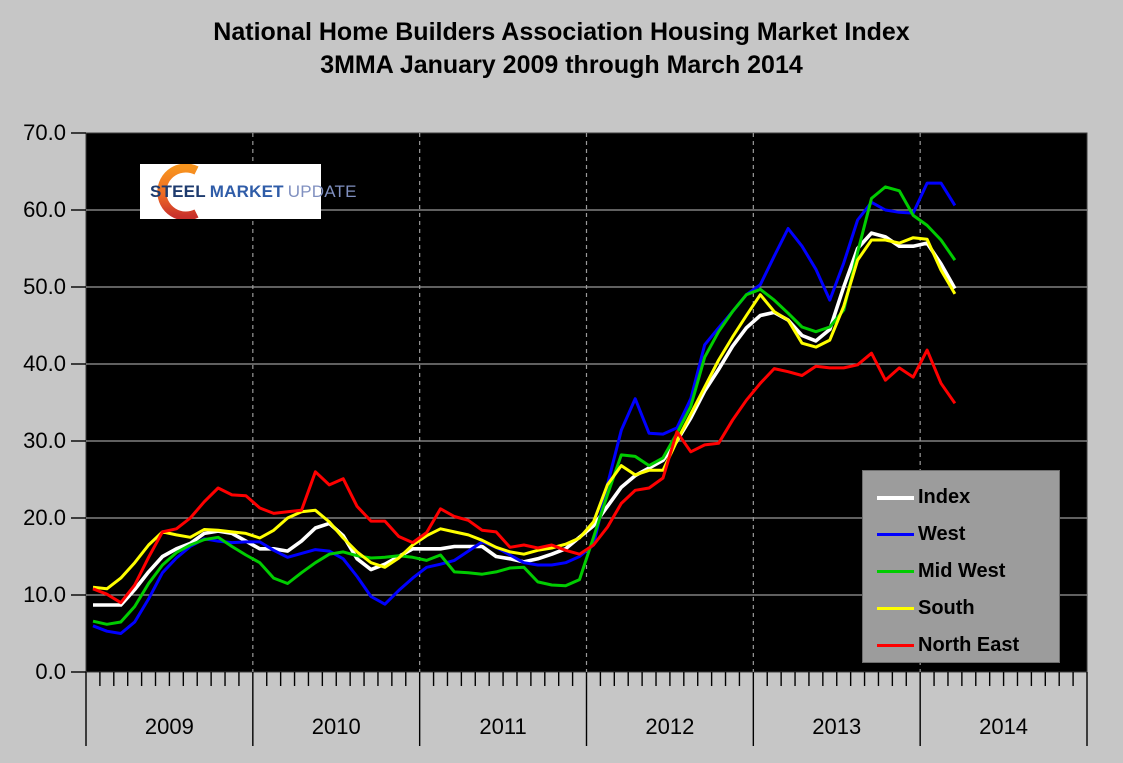  I want to click on legend-line-sample-north-east, so click(895, 645).